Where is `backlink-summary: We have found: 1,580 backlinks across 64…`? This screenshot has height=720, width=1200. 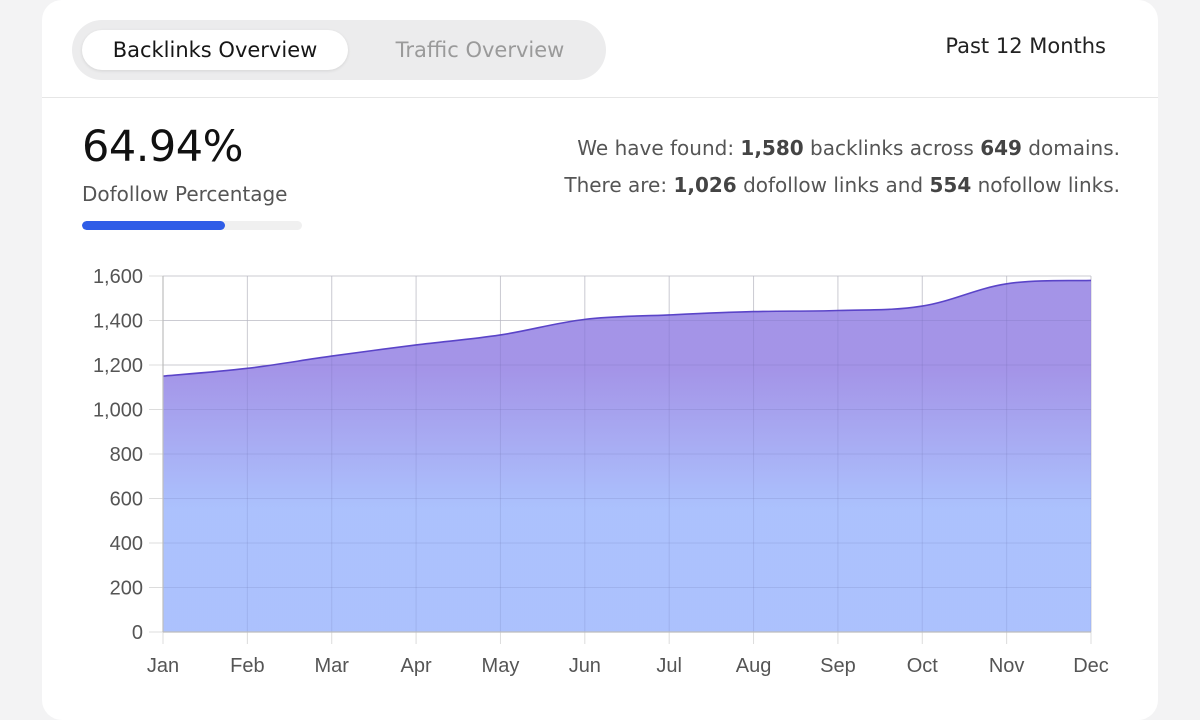
backlink-summary: We have found: 1,580 backlinks across 64… is located at coordinates (842, 167).